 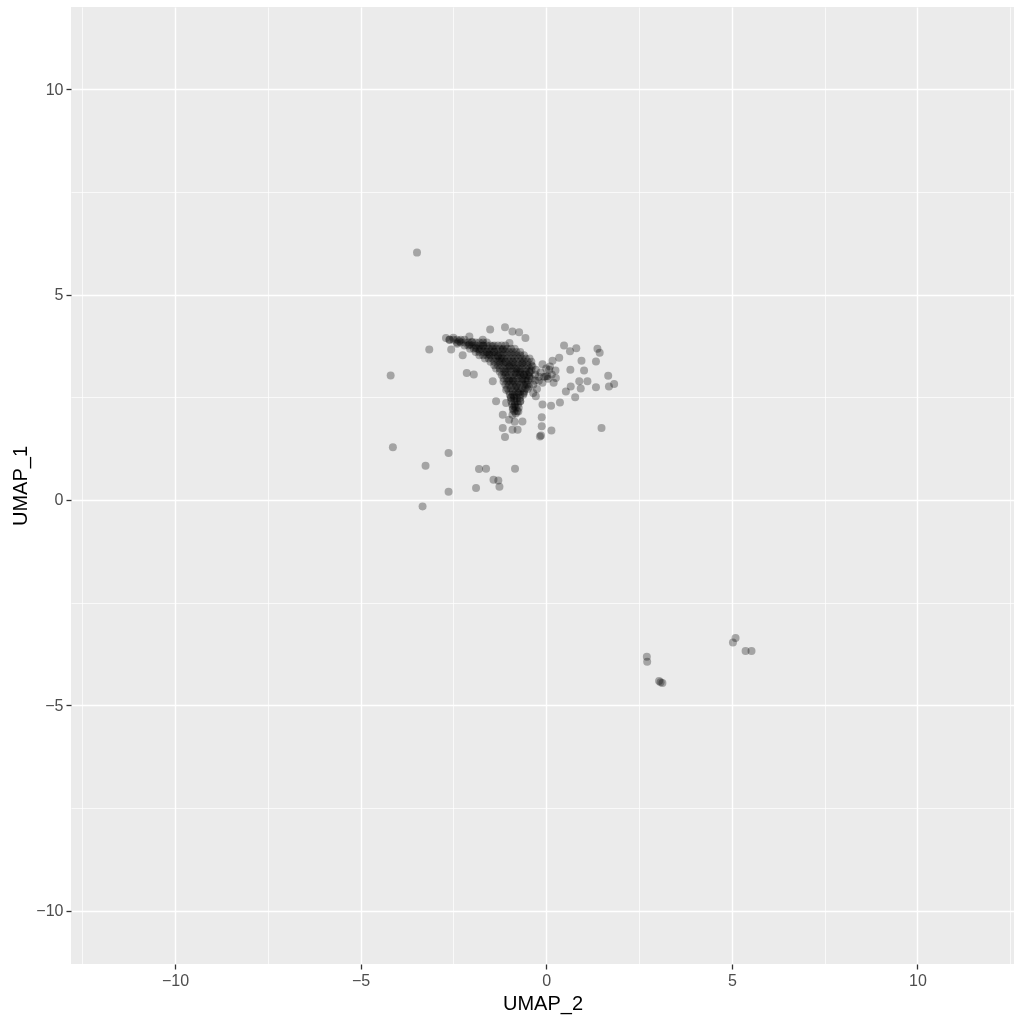 What do you see at coordinates (732, 980) in the screenshot?
I see `x-tick-label: 5` at bounding box center [732, 980].